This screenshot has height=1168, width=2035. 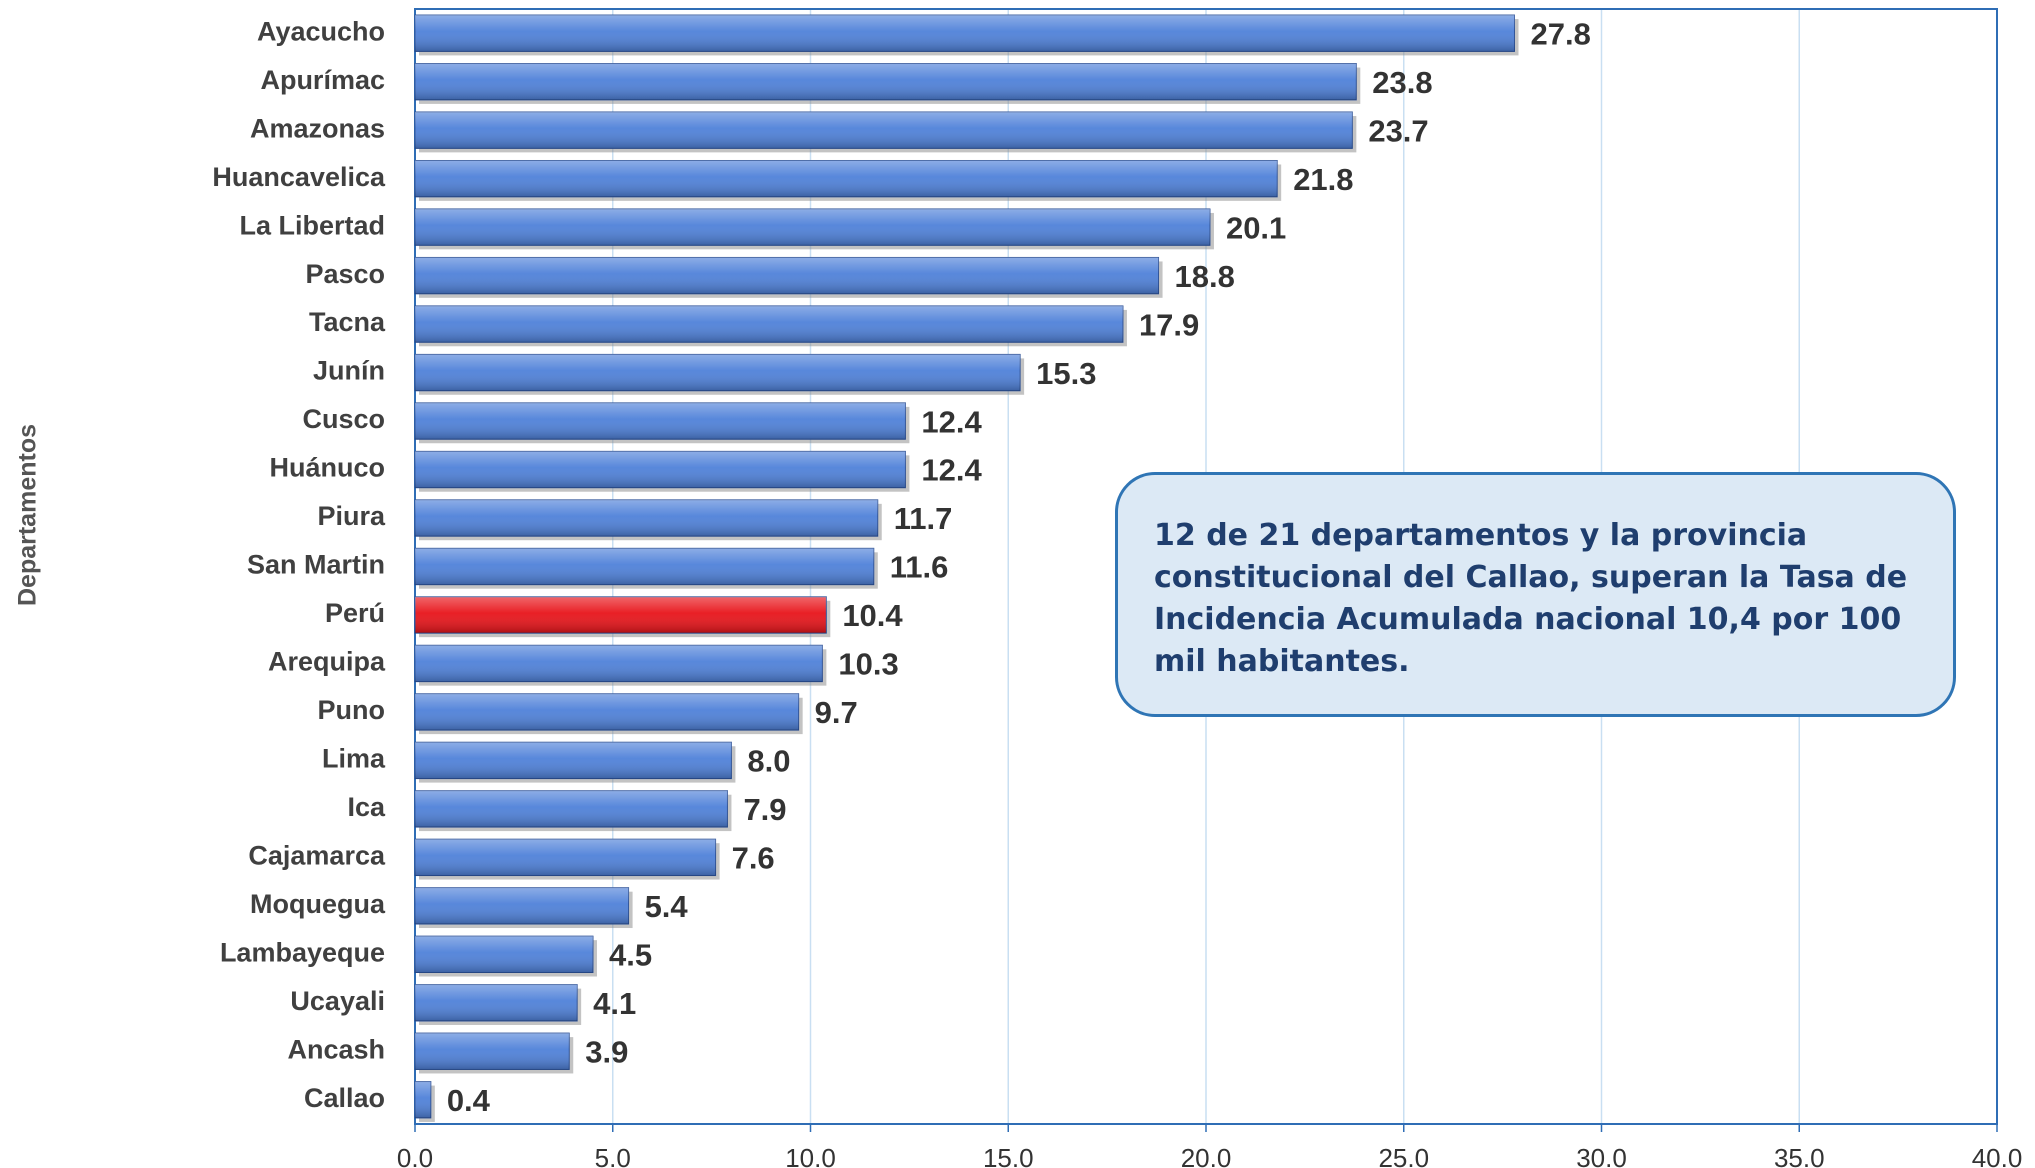 I want to click on value-label: 17.9, so click(x=1169, y=324).